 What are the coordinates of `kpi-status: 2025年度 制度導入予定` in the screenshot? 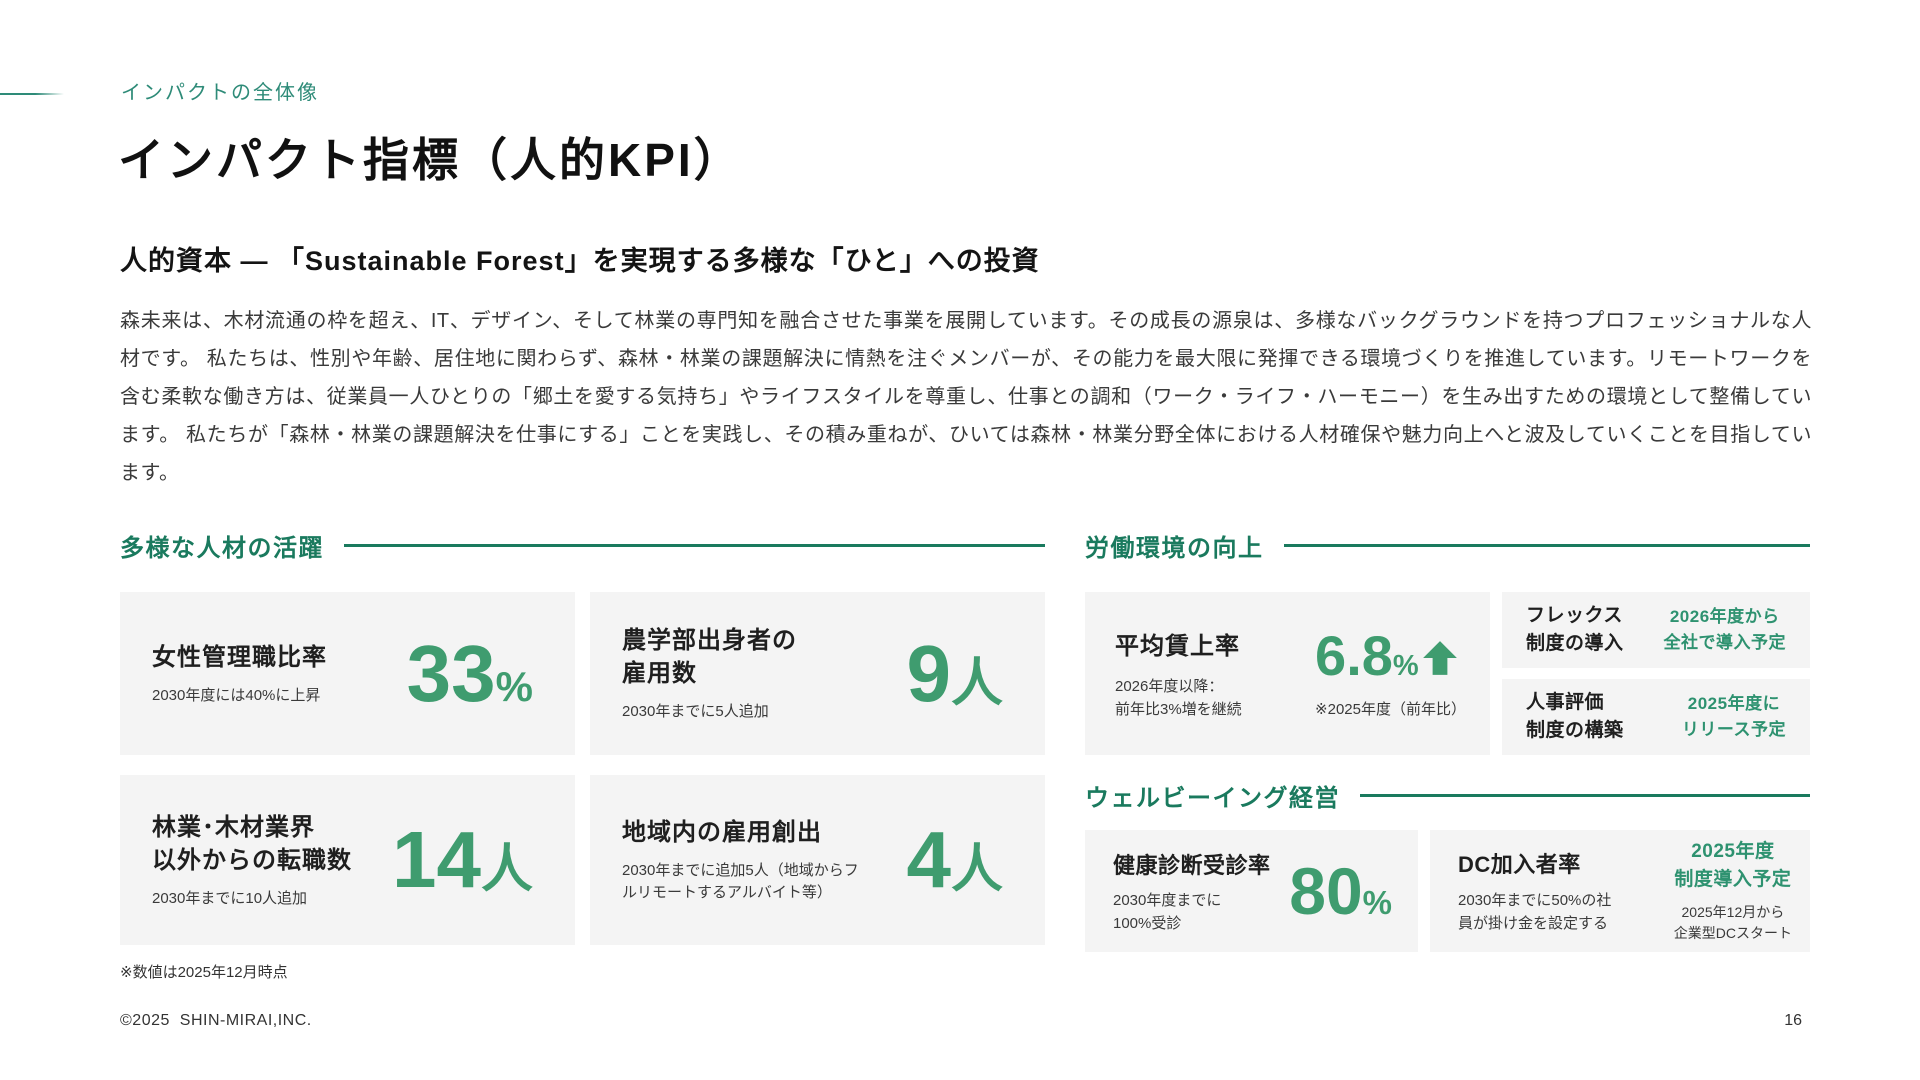 It's located at (1733, 865).